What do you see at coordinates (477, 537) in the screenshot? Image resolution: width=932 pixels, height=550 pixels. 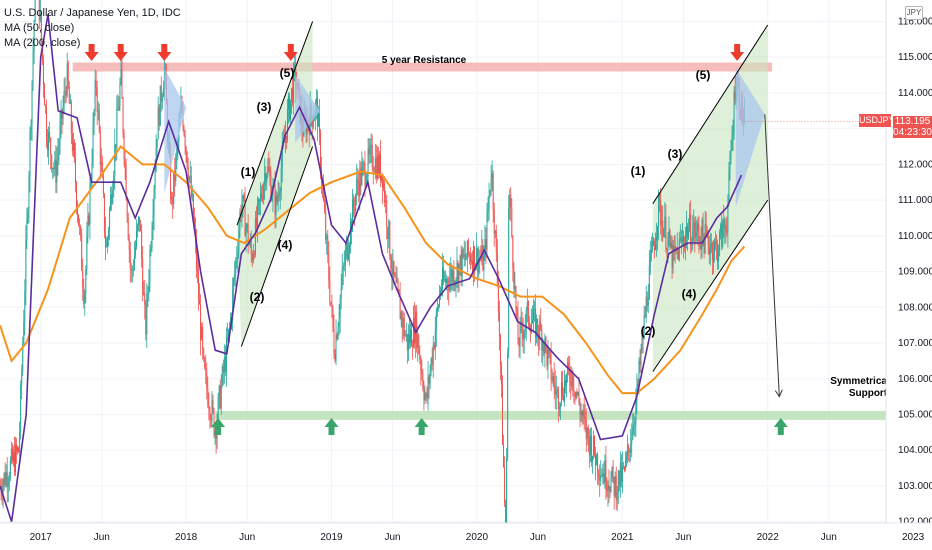 I see `time-tick-label: 2020` at bounding box center [477, 537].